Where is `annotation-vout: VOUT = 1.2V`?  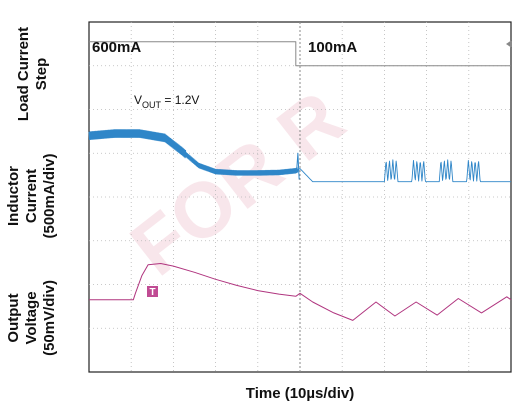 annotation-vout: VOUT = 1.2V is located at coordinates (166, 101).